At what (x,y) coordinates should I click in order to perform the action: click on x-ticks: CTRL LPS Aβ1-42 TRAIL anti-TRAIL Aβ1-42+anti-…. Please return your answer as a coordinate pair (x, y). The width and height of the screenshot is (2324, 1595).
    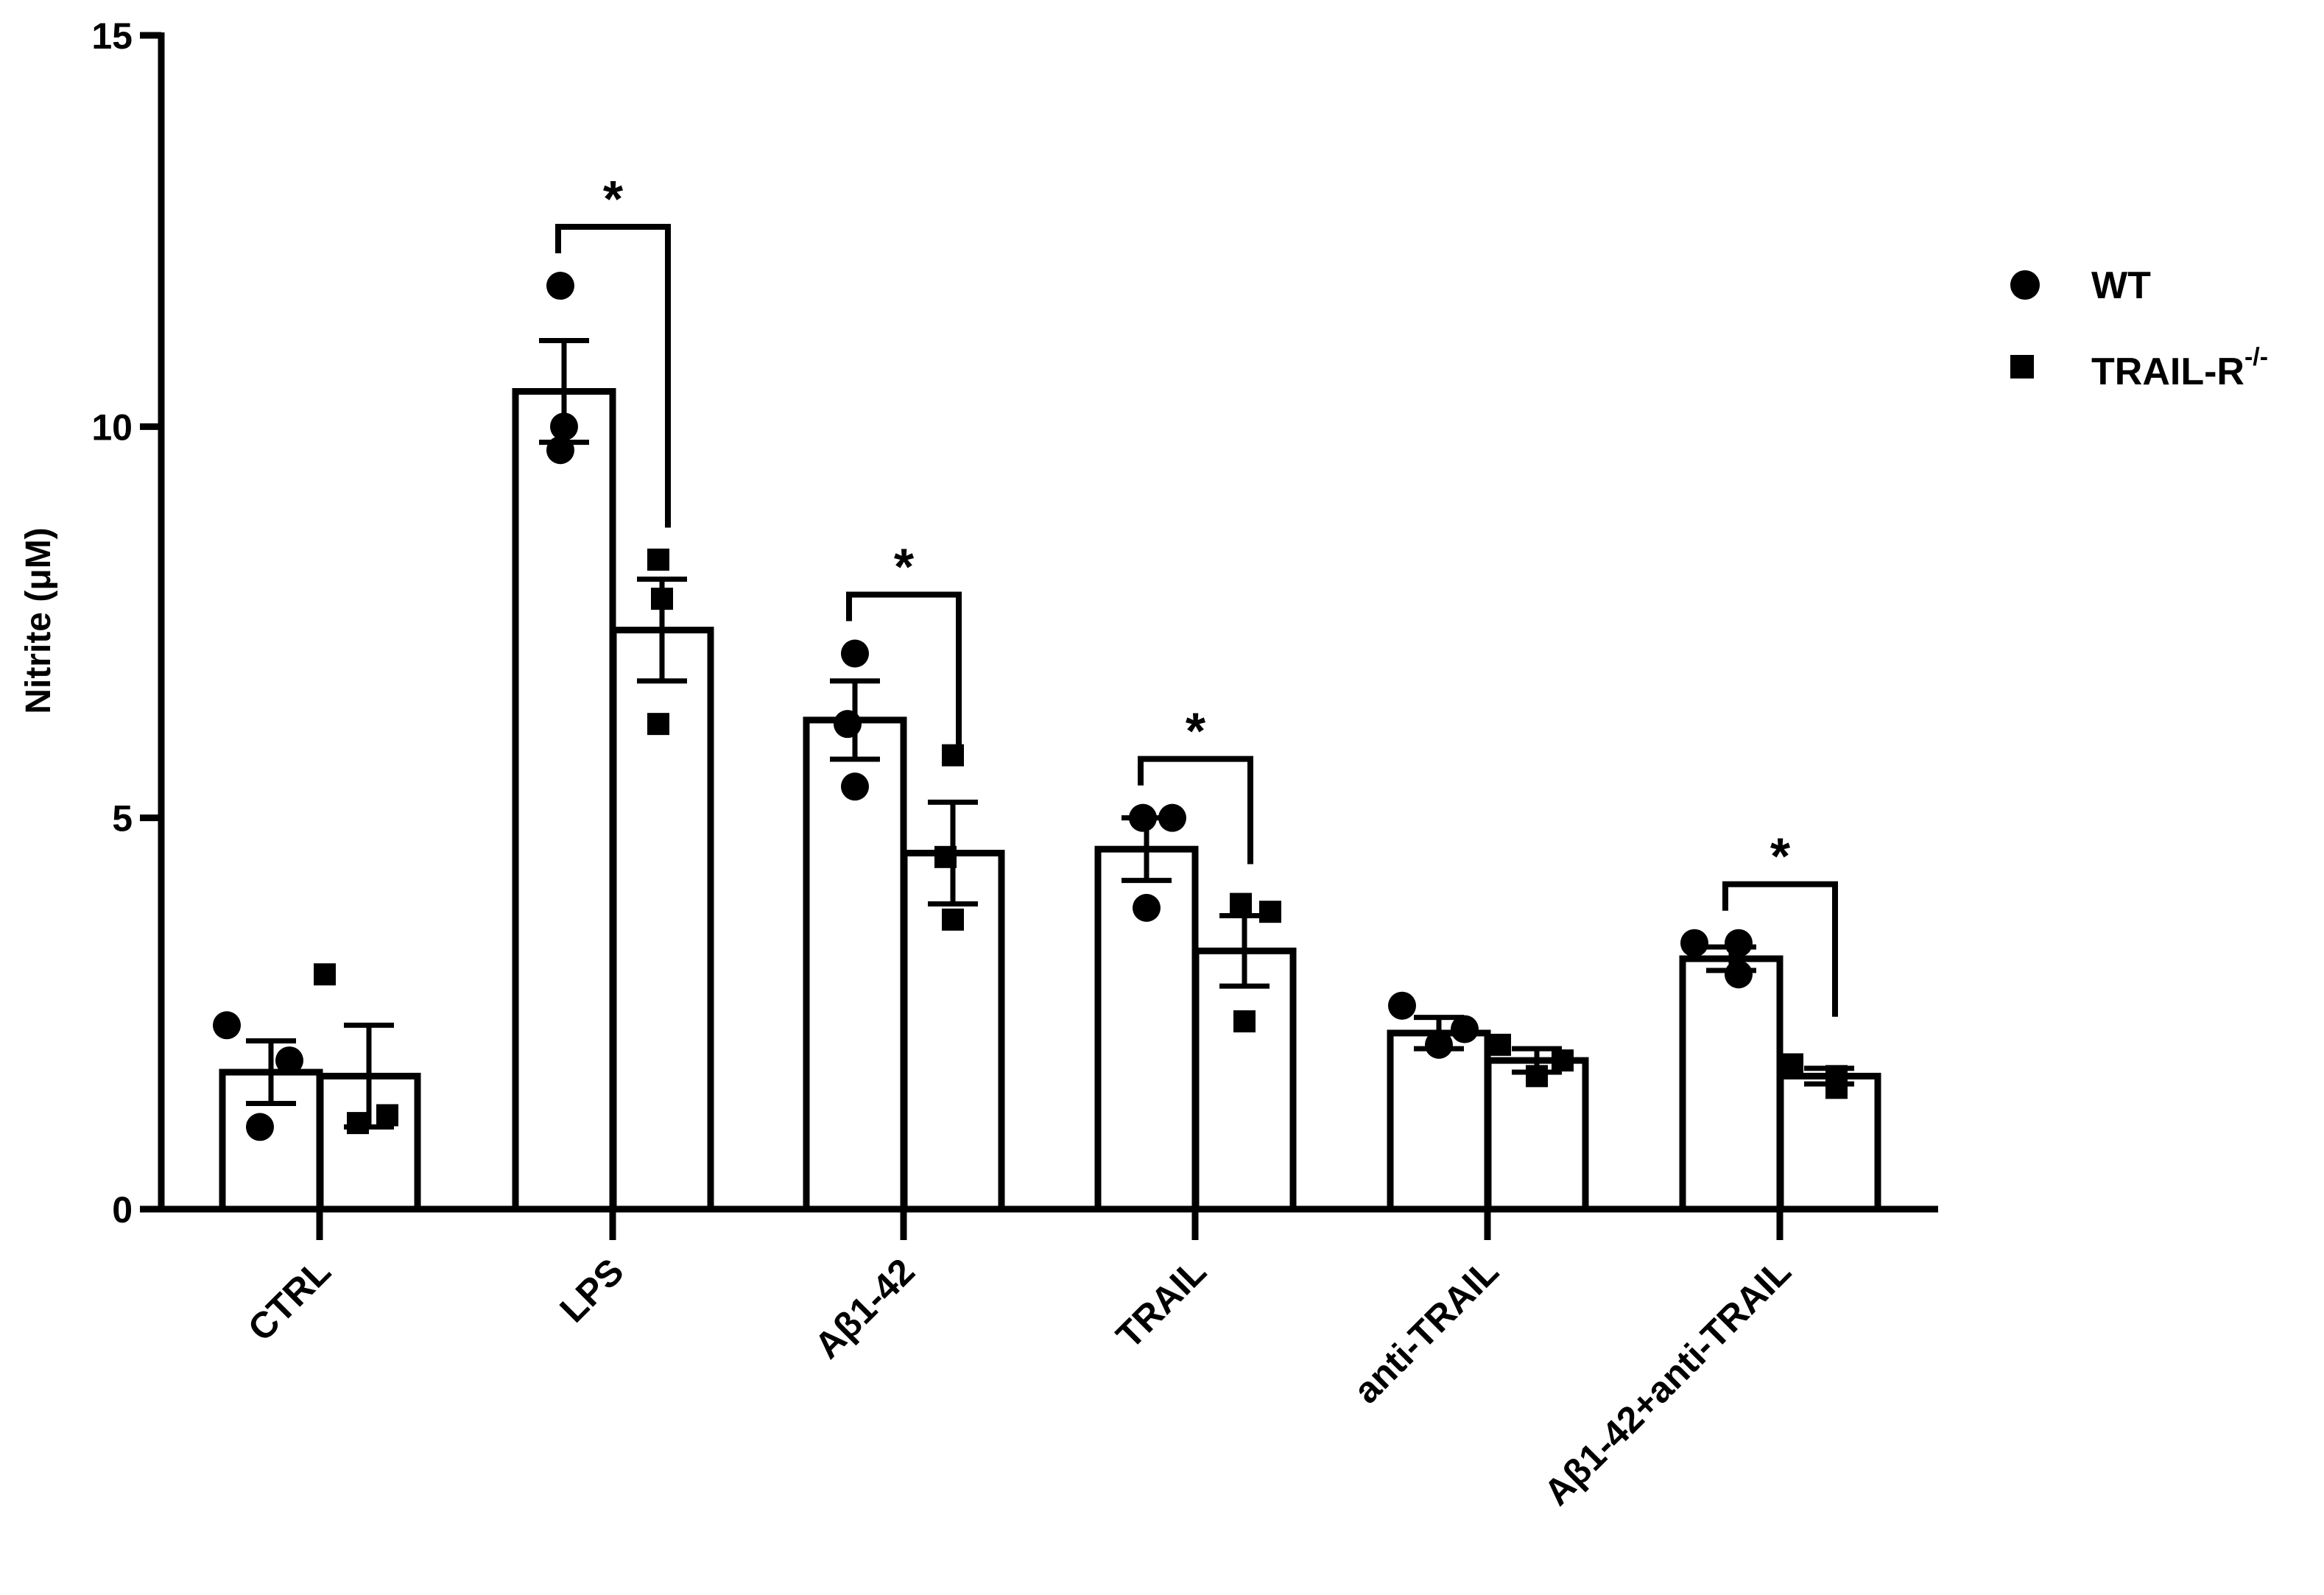
    Looking at the image, I should click on (1020, 1361).